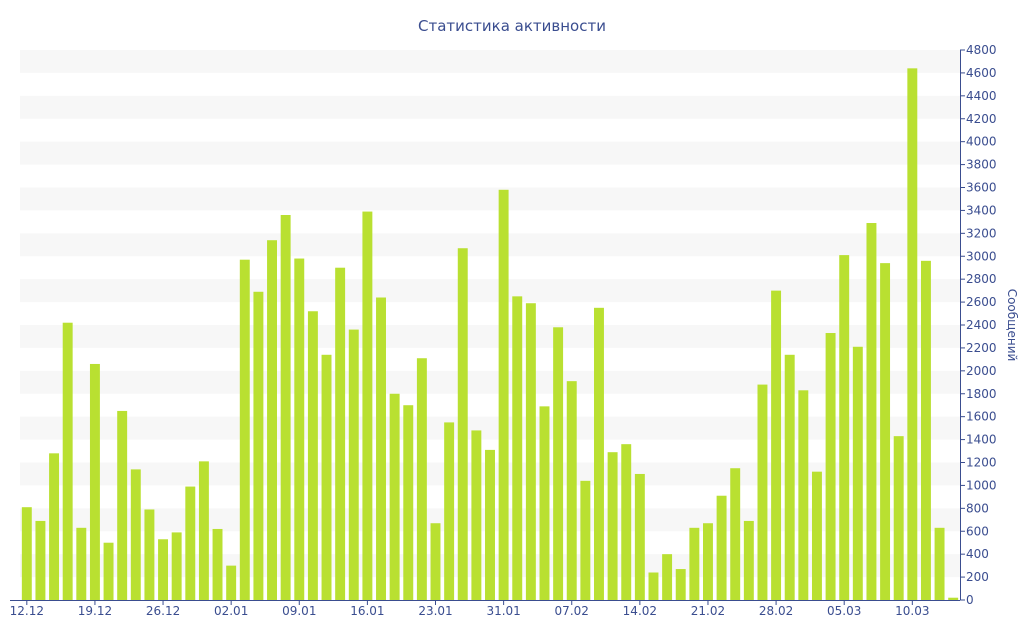 The width and height of the screenshot is (1024, 640). What do you see at coordinates (1012, 325) in the screenshot?
I see `y-axis-label: Сообщений` at bounding box center [1012, 325].